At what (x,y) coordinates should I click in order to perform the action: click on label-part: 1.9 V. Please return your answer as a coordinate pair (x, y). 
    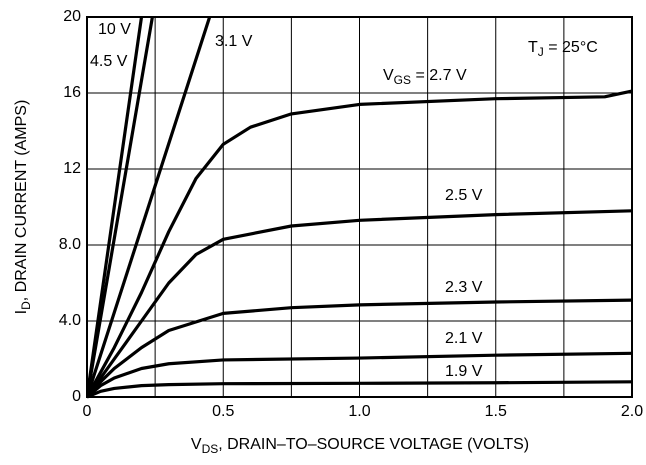
    Looking at the image, I should click on (464, 371).